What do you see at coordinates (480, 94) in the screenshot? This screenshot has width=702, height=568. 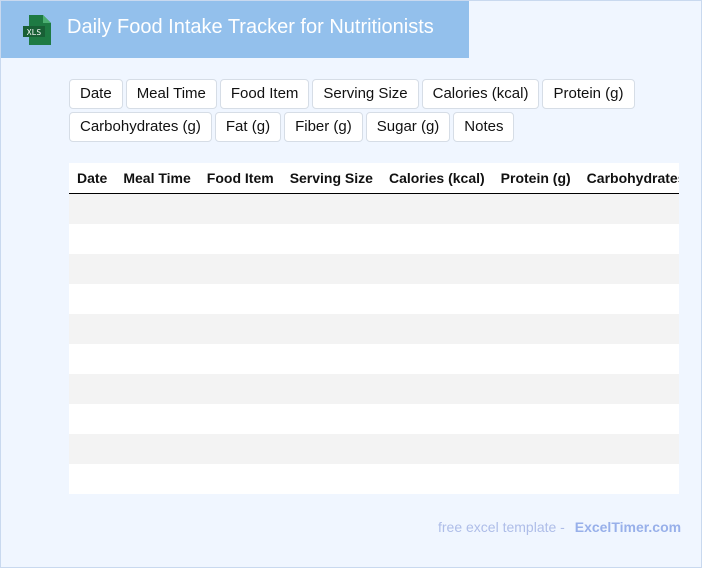 I see `column-chip: Calories (kcal)` at bounding box center [480, 94].